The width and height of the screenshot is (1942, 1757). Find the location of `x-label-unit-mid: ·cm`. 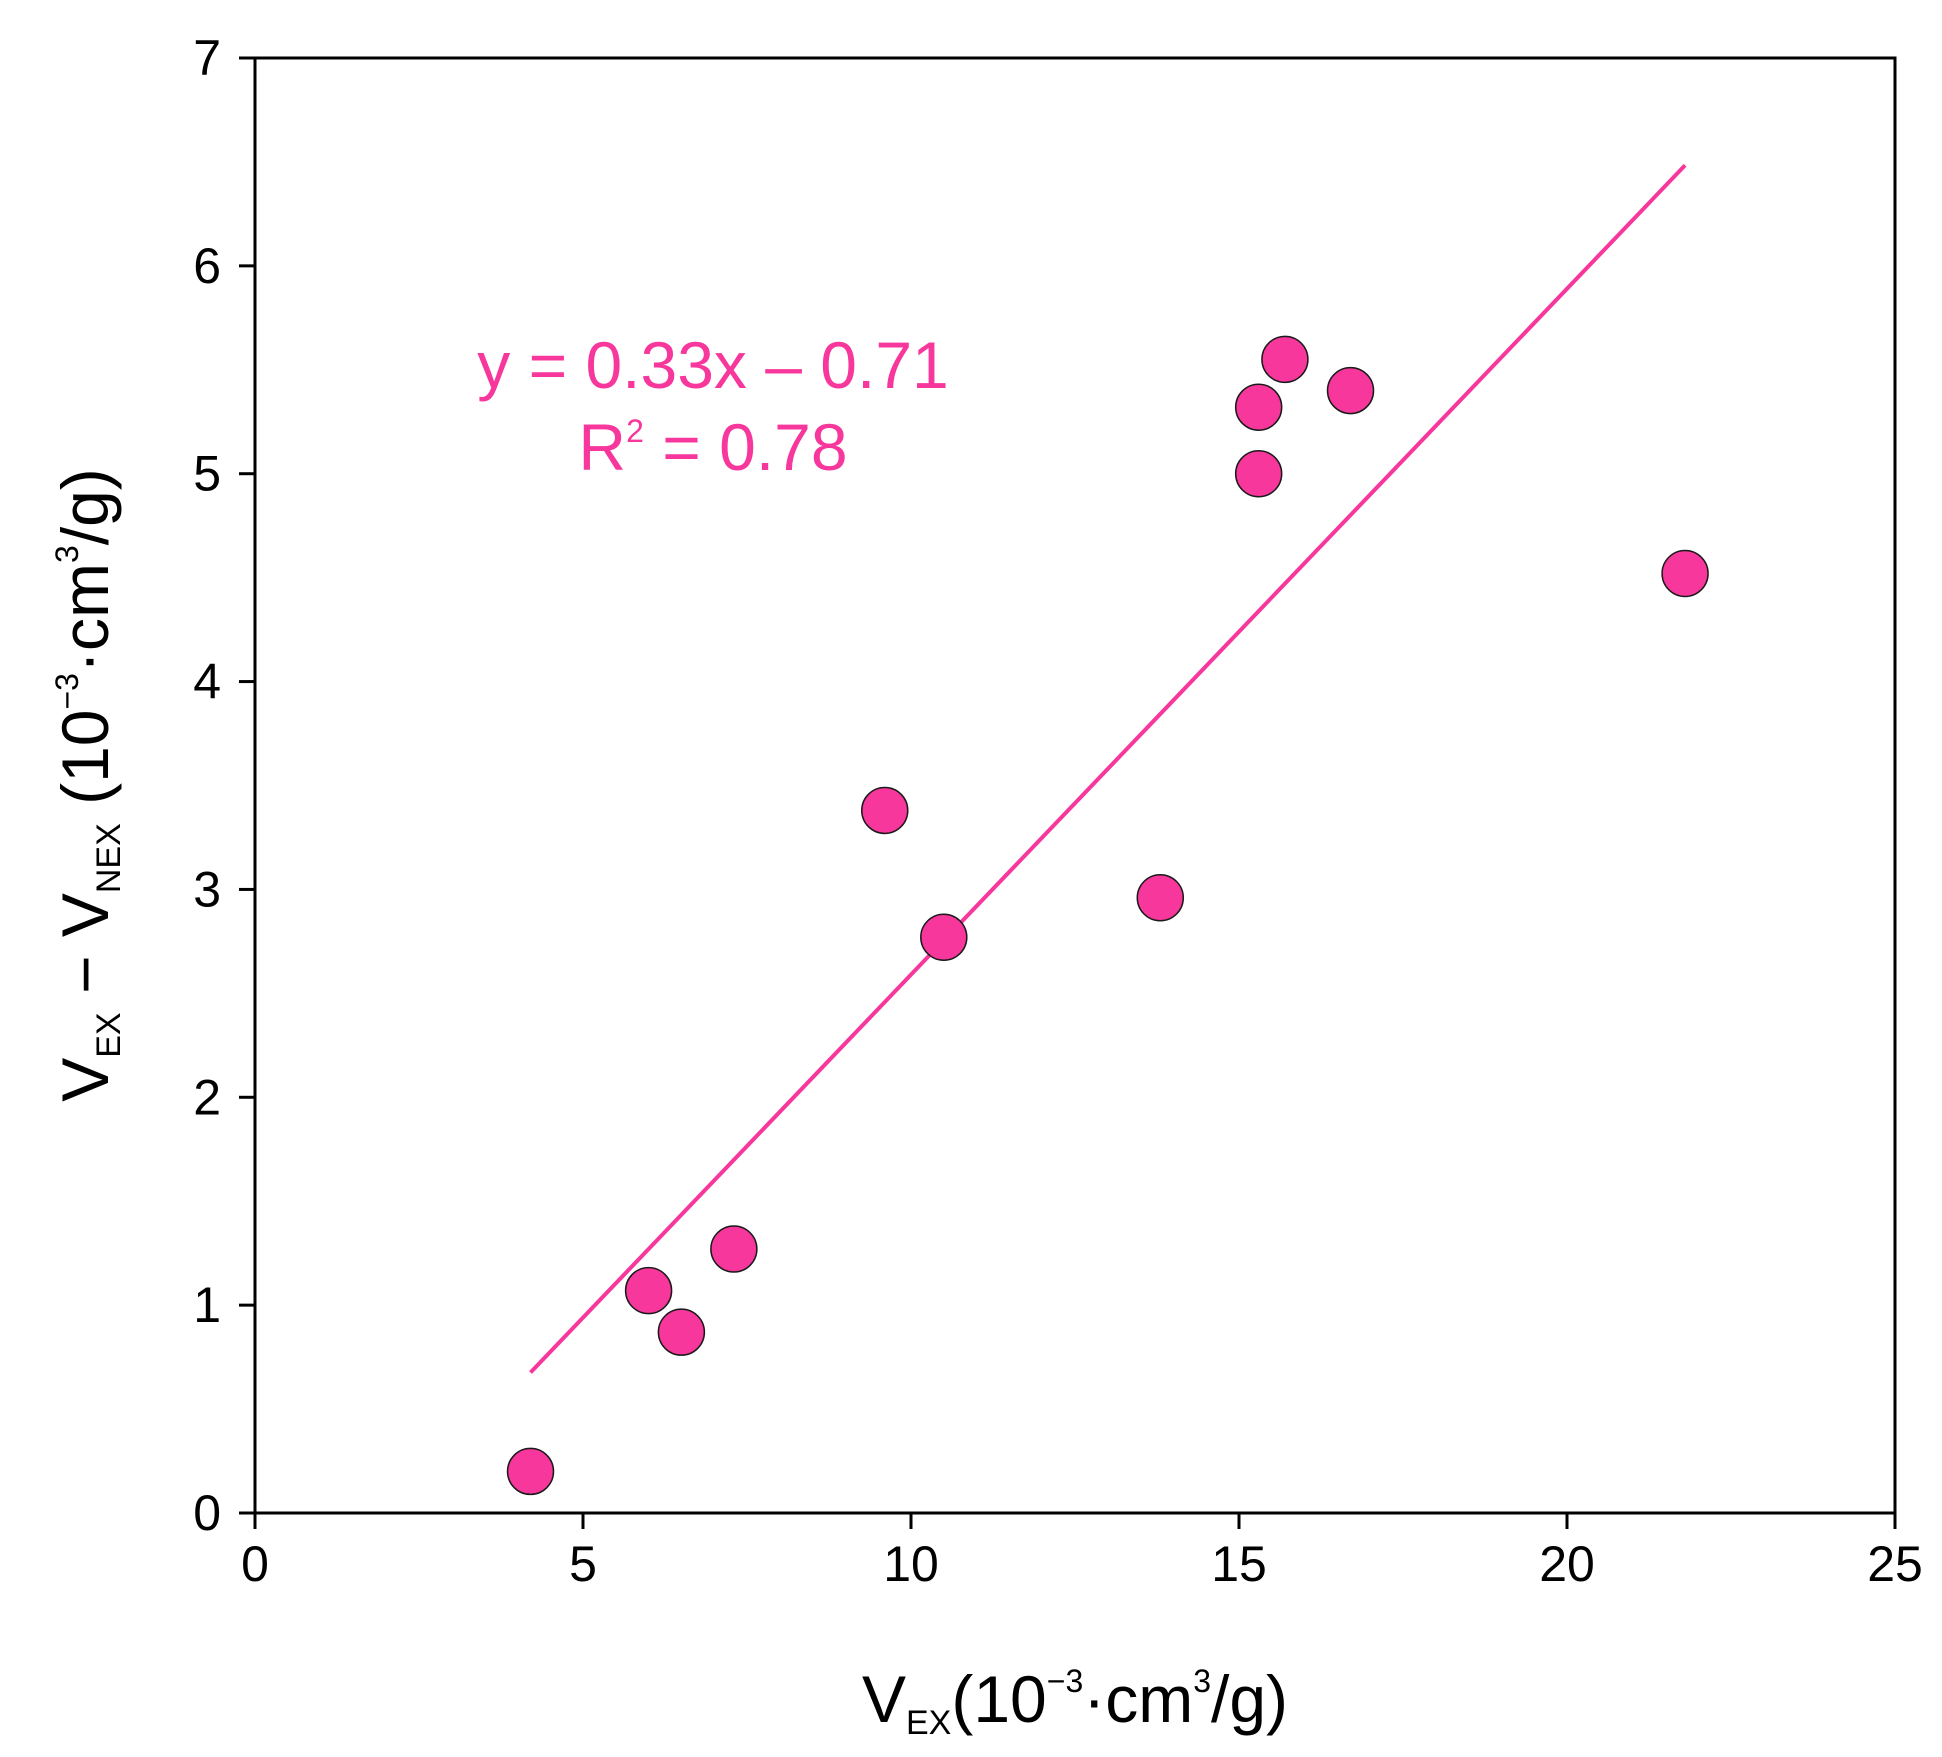

x-label-unit-mid: ·cm is located at coordinates (1138, 1699).